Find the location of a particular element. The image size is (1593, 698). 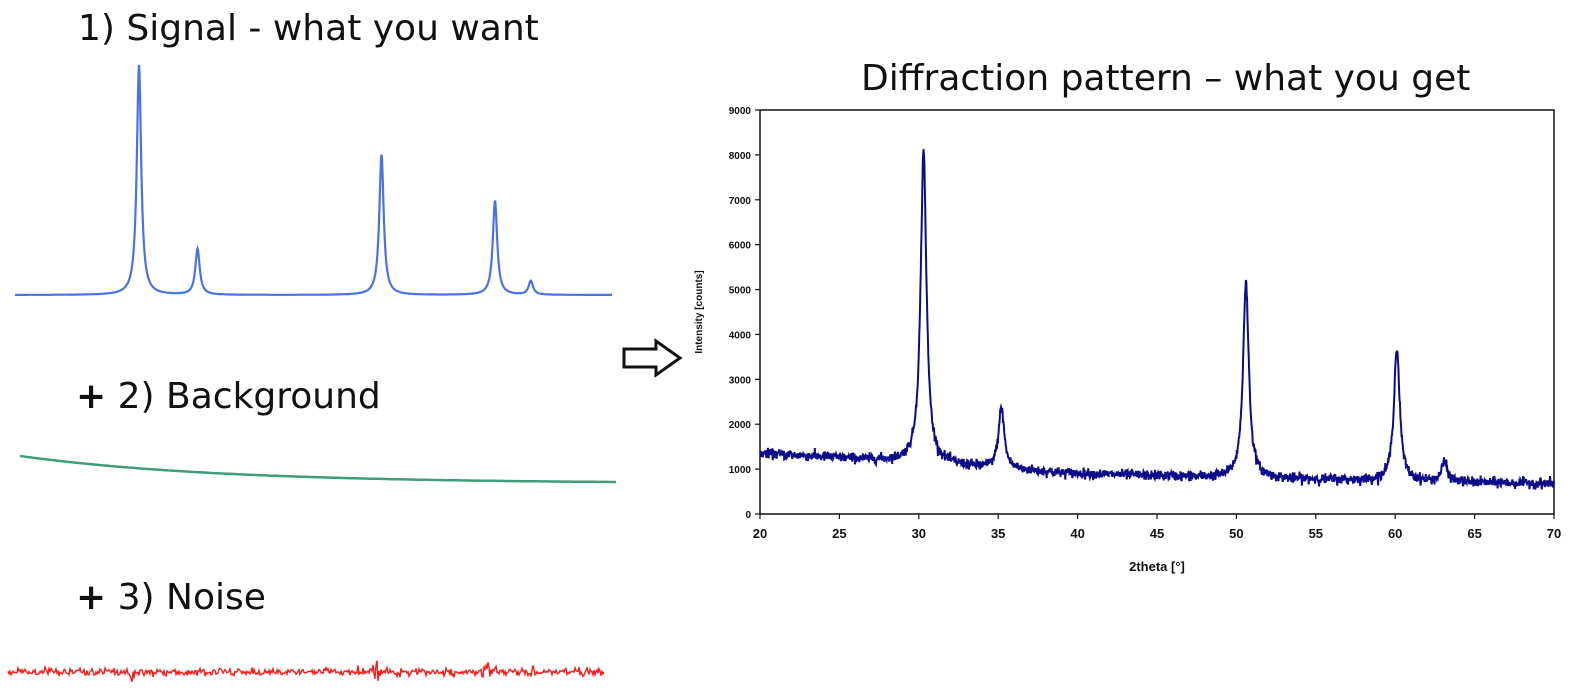

x-tick-label: 50 is located at coordinates (1236, 533).